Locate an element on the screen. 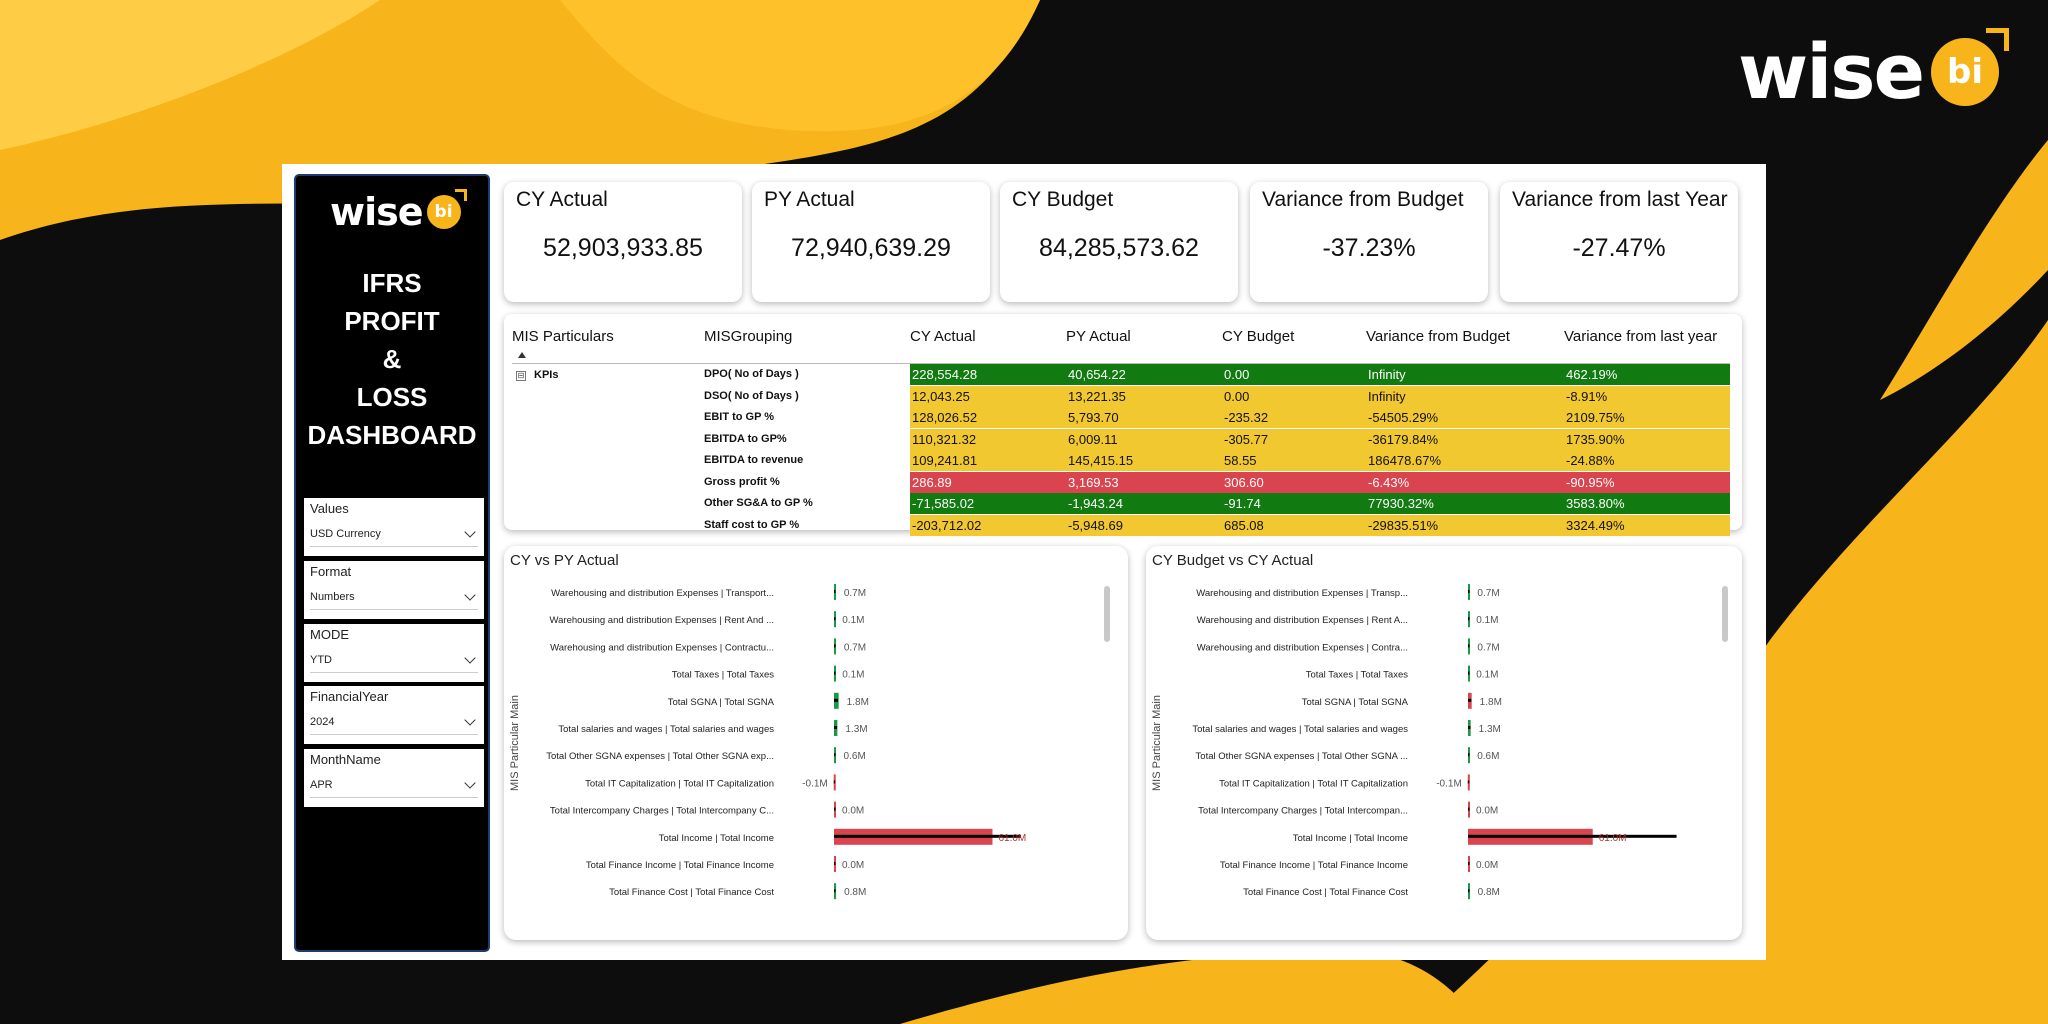 Image resolution: width=2048 pixels, height=1024 pixels. chart-title: CY Budget vs CY Actual is located at coordinates (1233, 560).